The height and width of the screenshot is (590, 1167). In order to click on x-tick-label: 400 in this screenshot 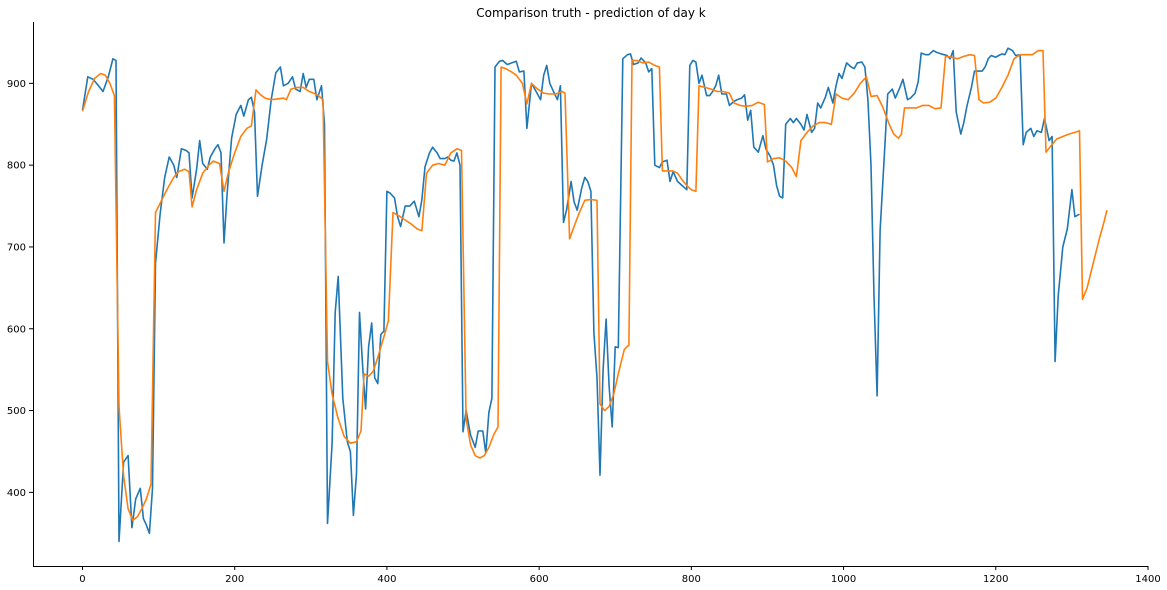, I will do `click(386, 579)`.